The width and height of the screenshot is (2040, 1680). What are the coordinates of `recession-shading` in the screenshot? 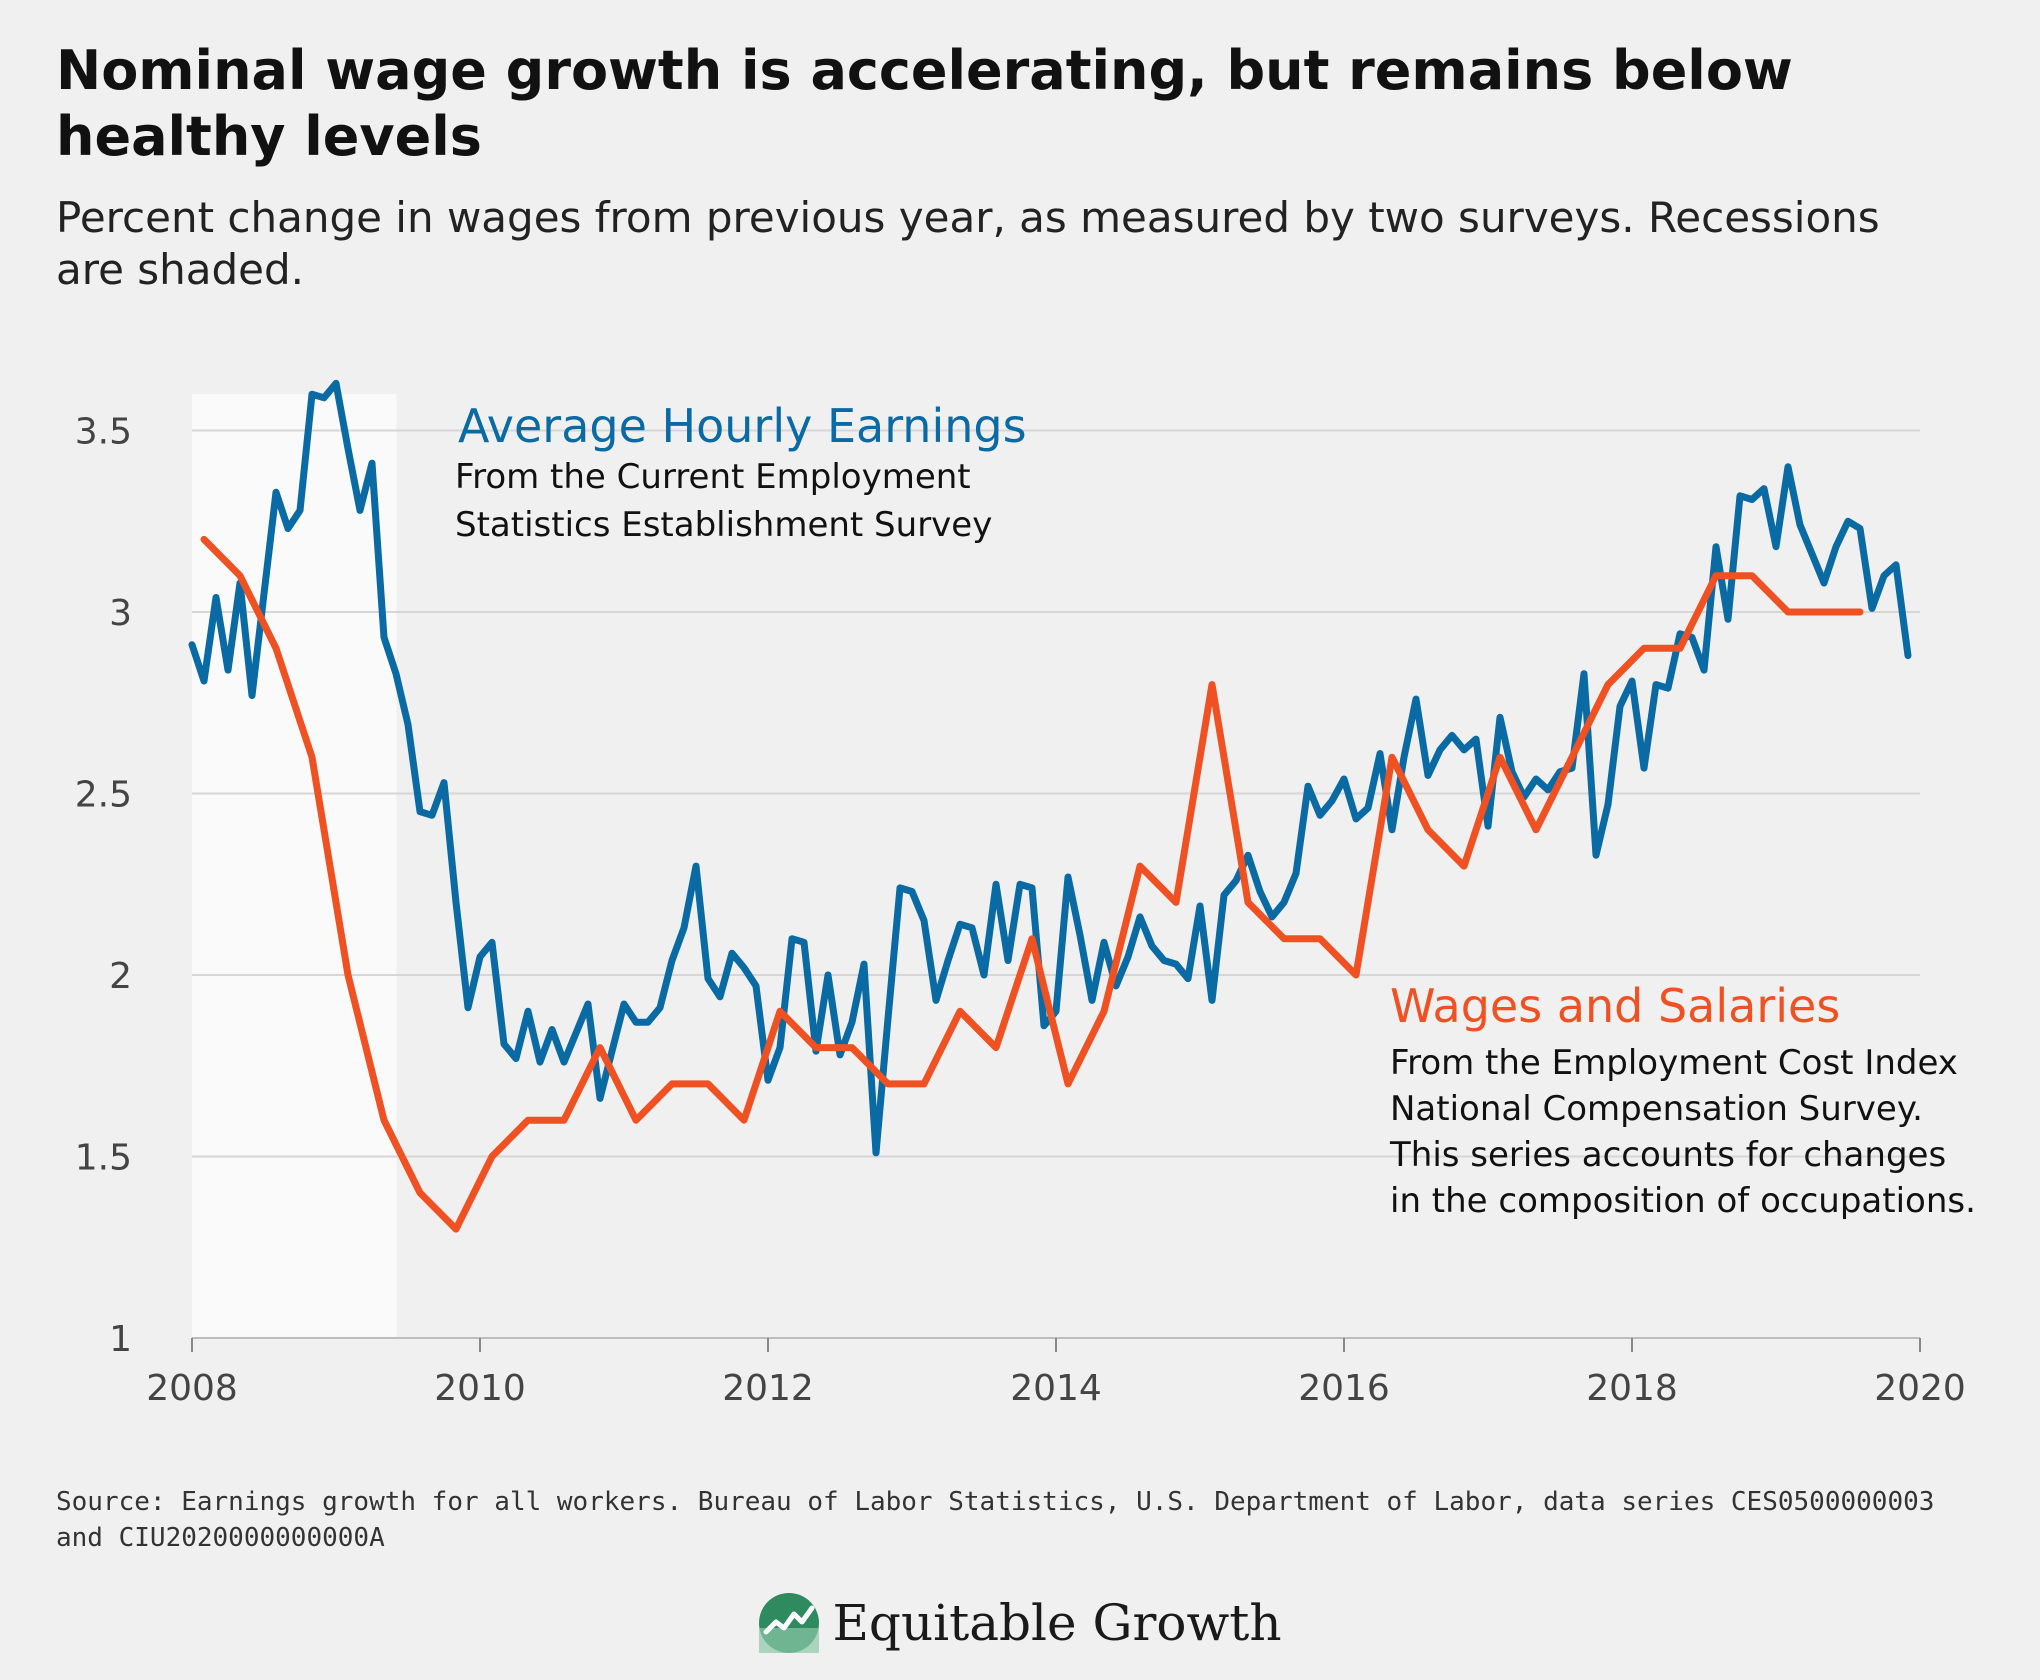 It's located at (294, 866).